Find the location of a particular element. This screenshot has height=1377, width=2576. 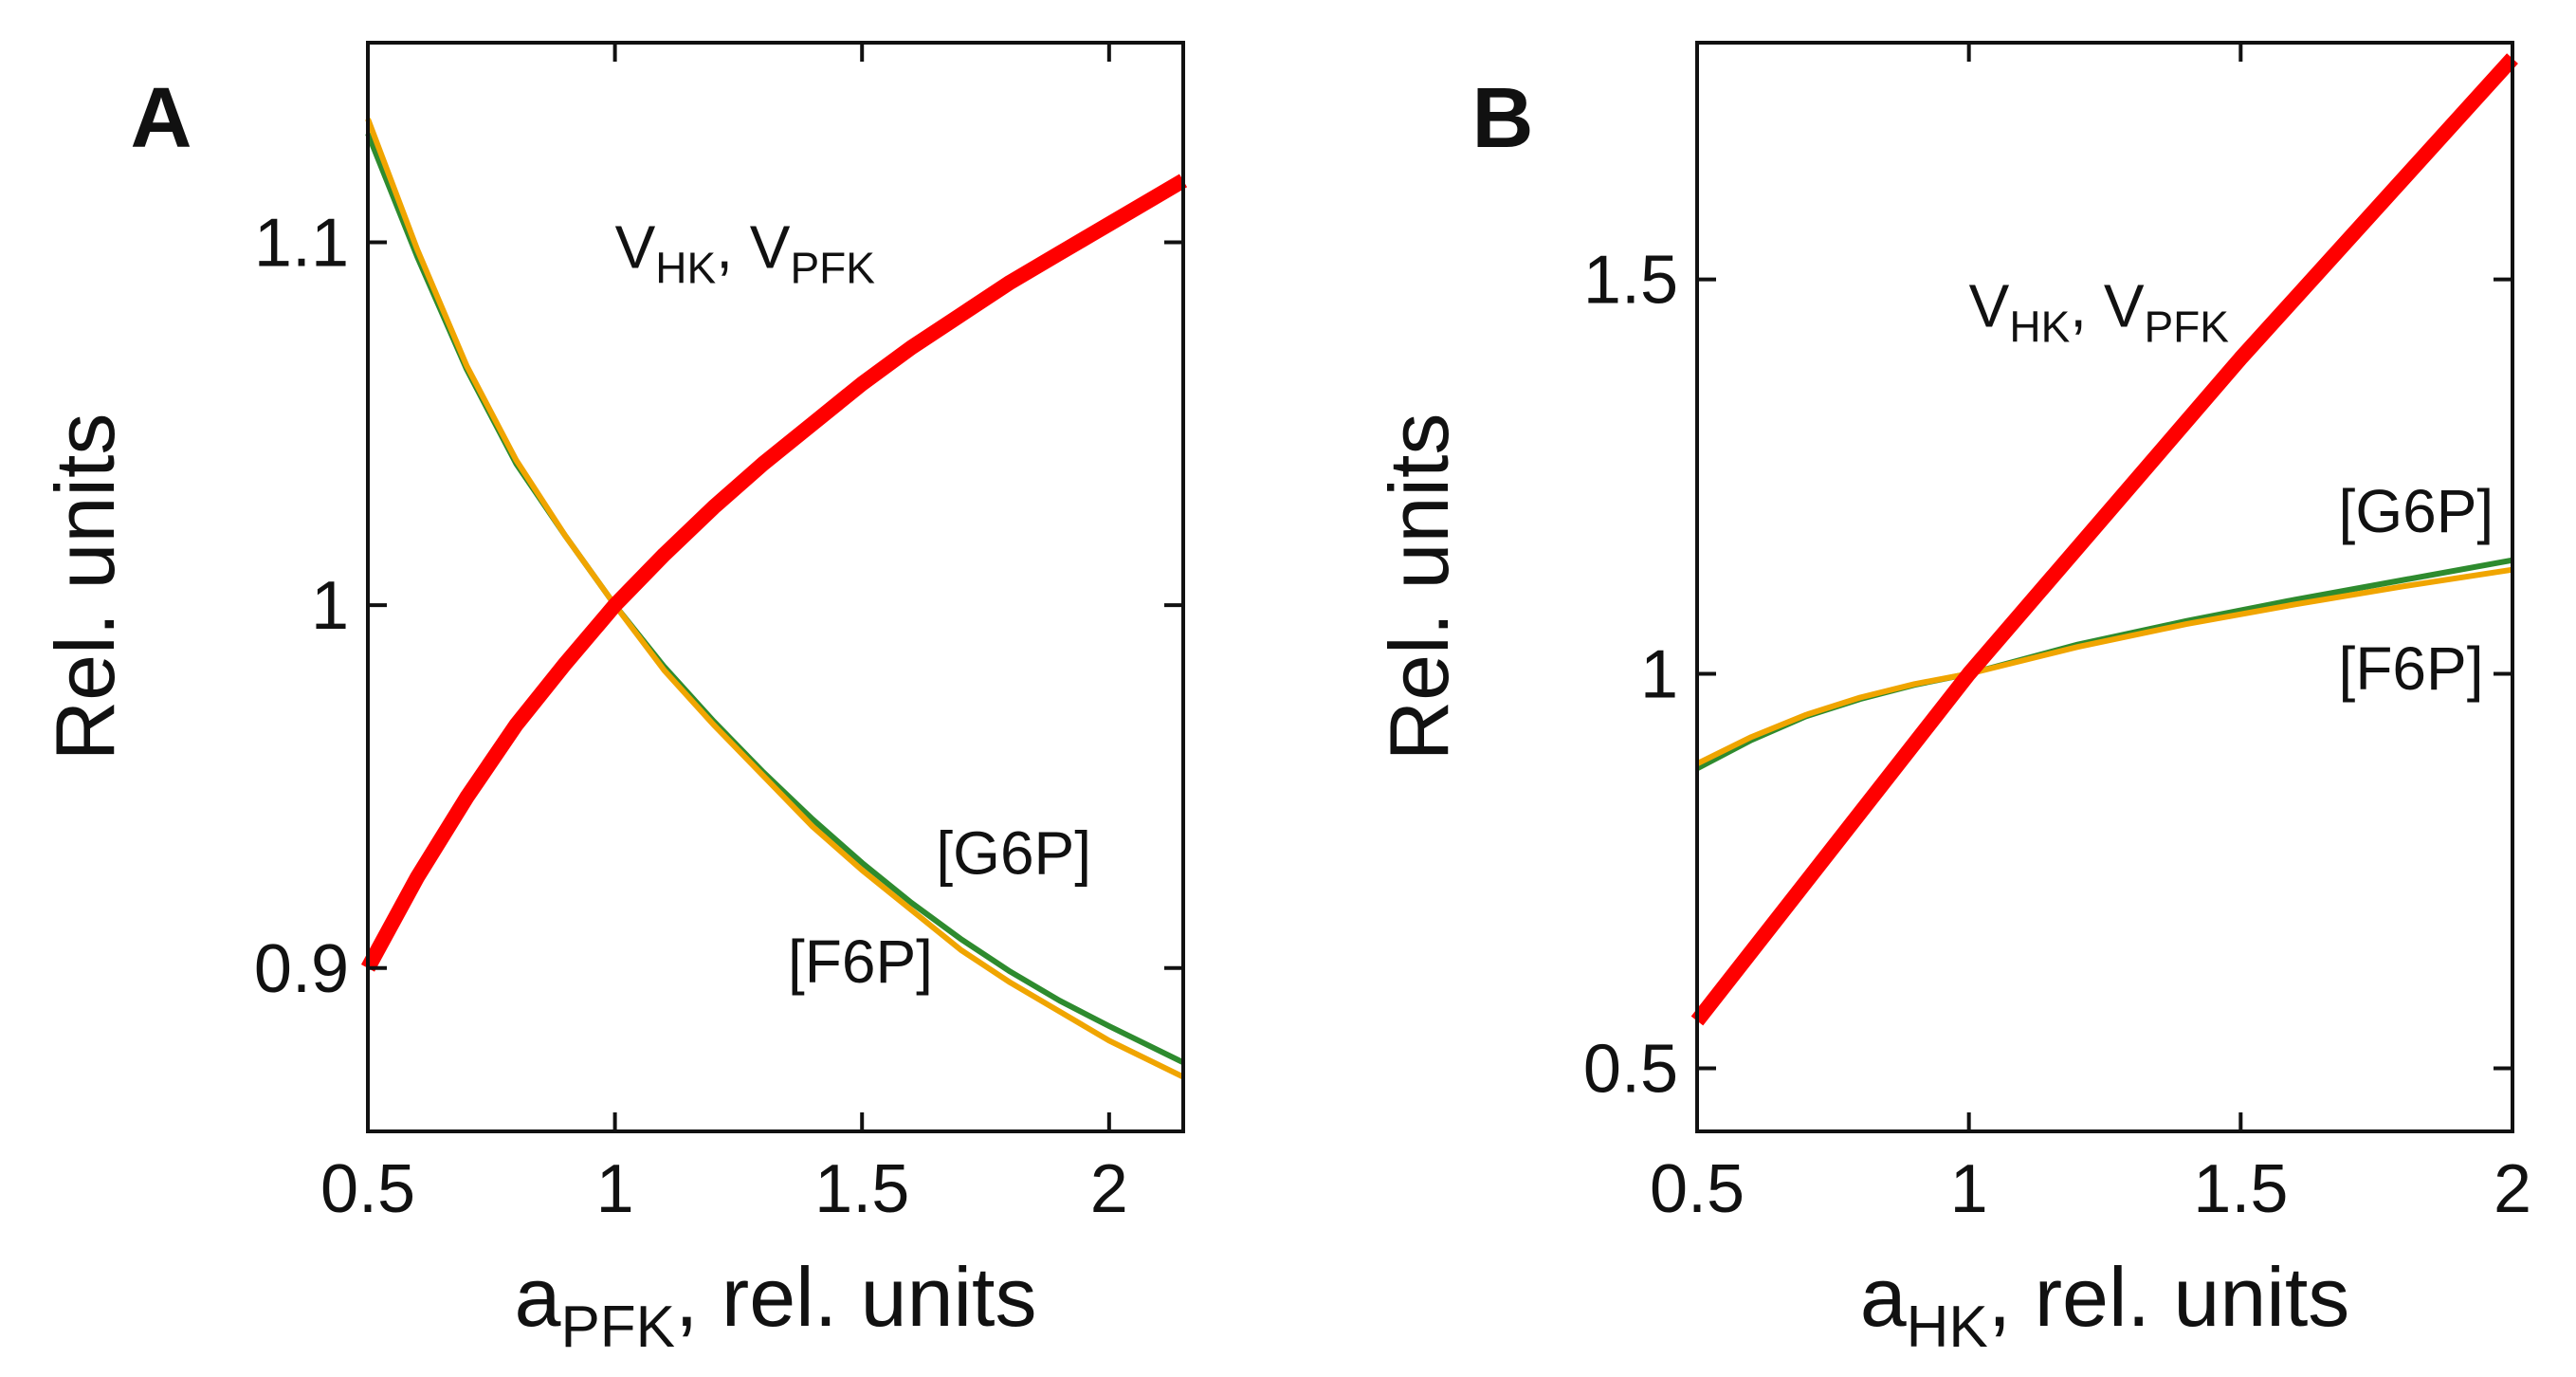

x-axis-subscript: HK is located at coordinates (1947, 1327).